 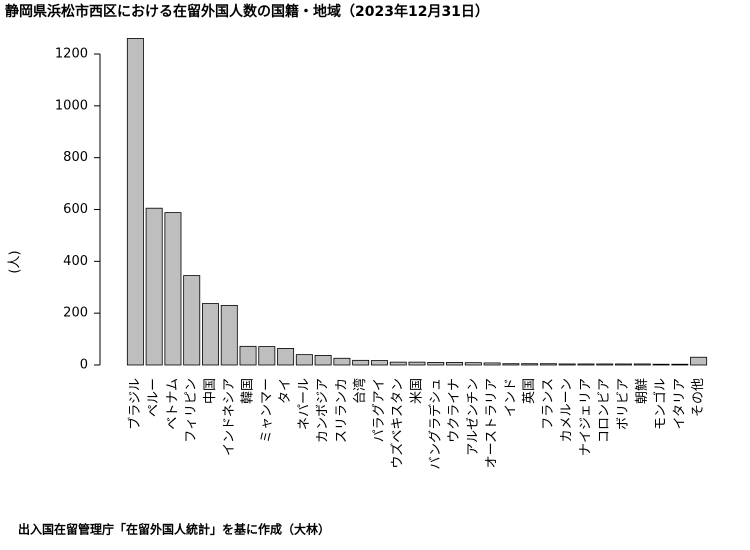 I want to click on x-tick-label: モンゴル, so click(x=661, y=404).